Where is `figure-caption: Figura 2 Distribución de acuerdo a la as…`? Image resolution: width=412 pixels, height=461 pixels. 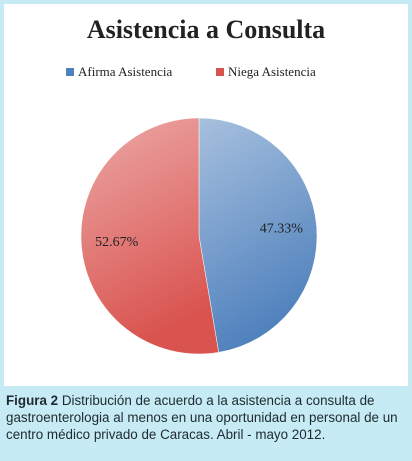 figure-caption: Figura 2 Distribución de acuerdo a la as… is located at coordinates (207, 417).